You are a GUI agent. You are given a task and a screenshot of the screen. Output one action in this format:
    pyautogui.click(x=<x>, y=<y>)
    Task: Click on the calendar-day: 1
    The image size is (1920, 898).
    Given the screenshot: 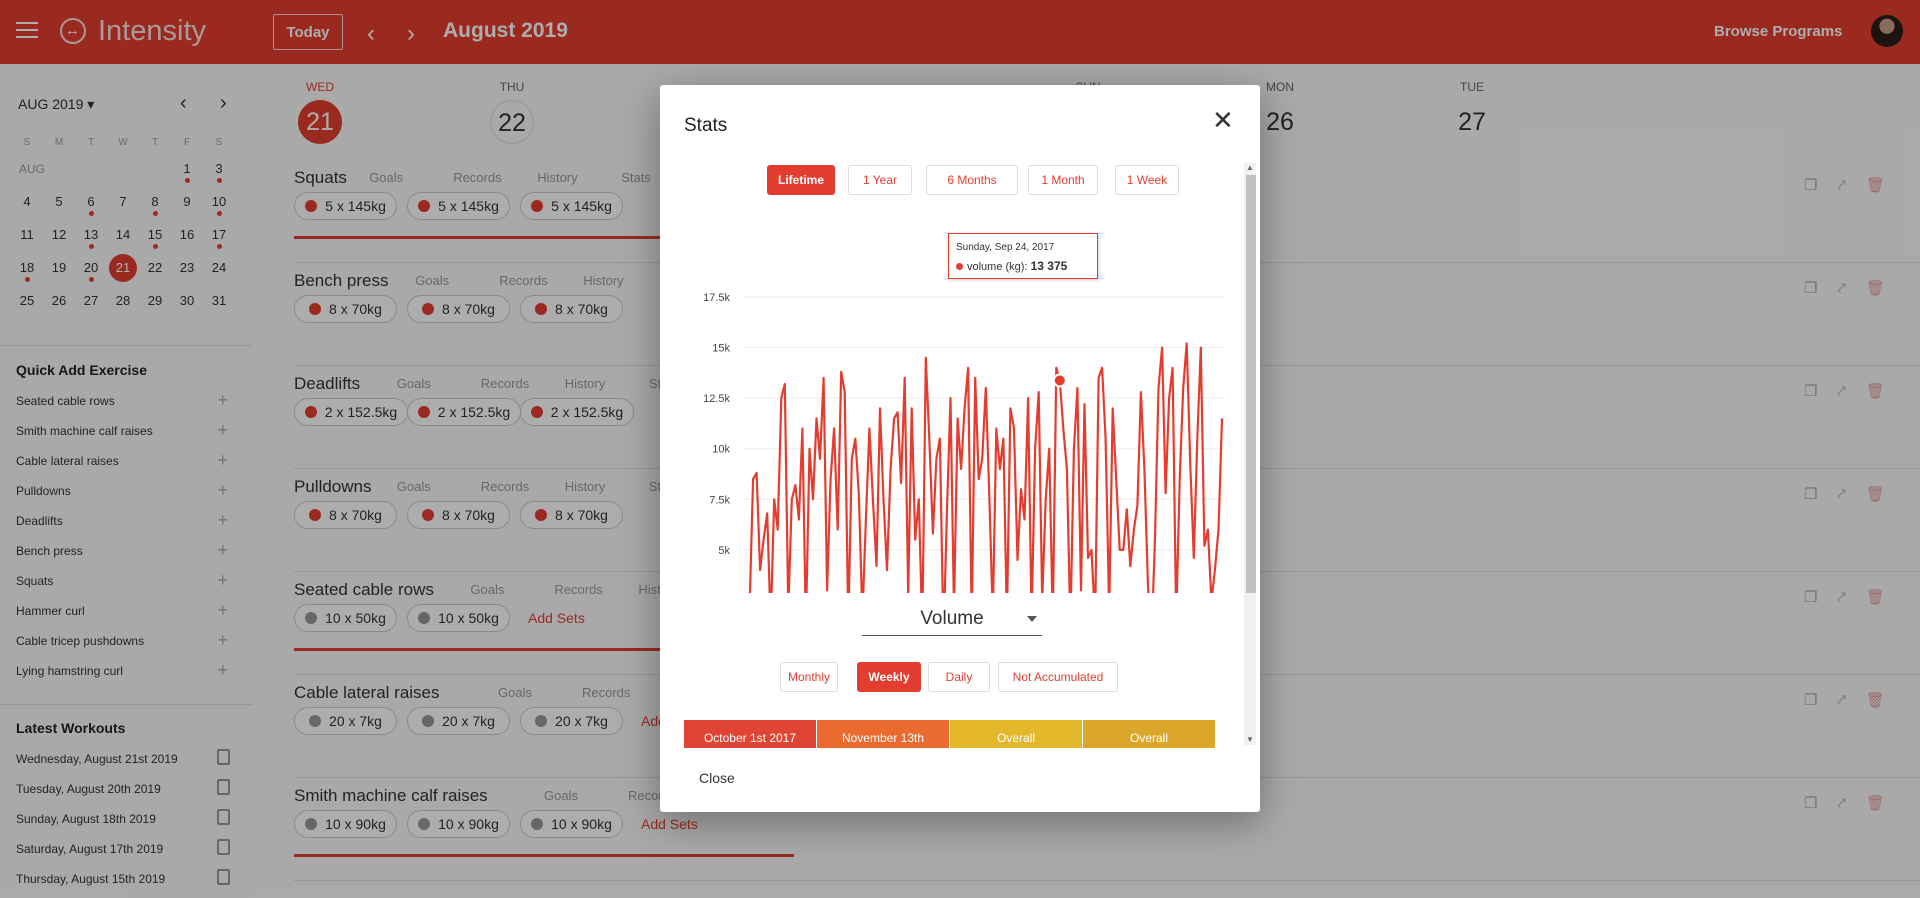 What is the action you would take?
    pyautogui.click(x=187, y=169)
    